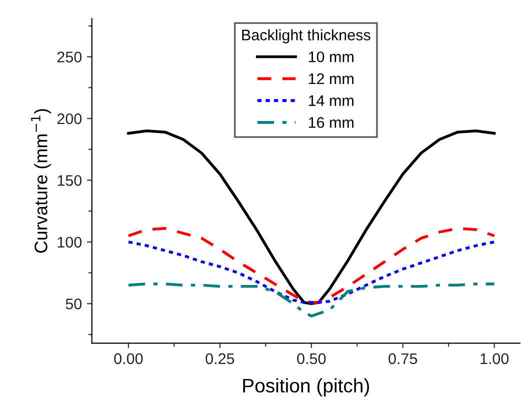 The width and height of the screenshot is (522, 411). I want to click on y-tick-label: 50, so click(74, 304).